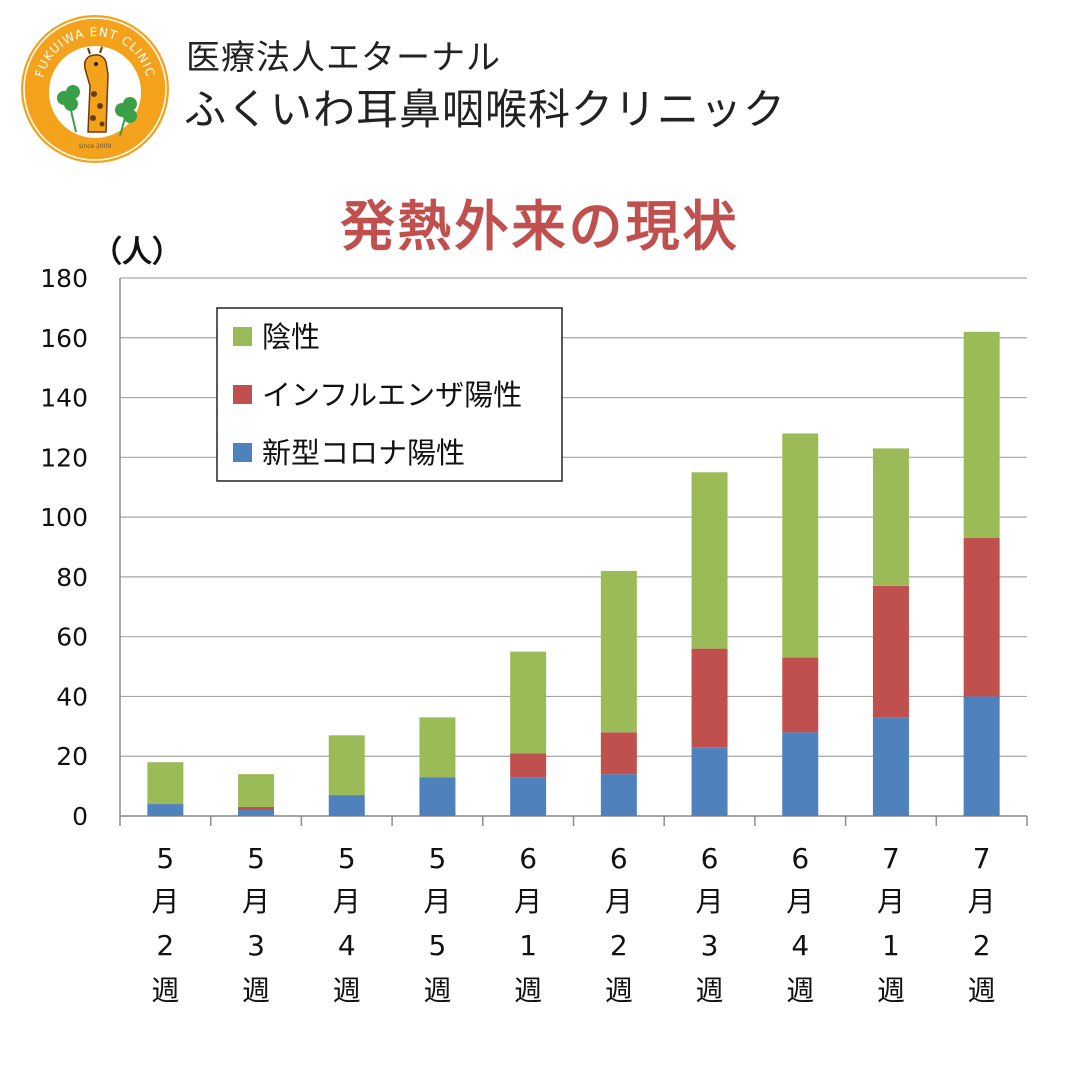  I want to click on y-tick-label: 80, so click(72, 577).